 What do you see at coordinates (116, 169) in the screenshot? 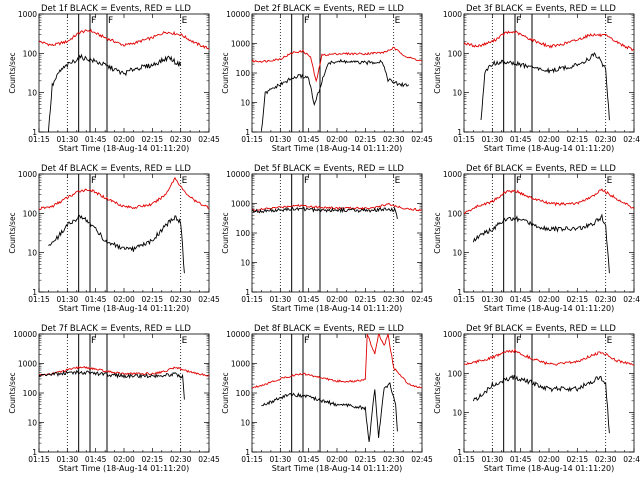
I see `panel-title: Det 4f BLACK = Events, RED = LLD` at bounding box center [116, 169].